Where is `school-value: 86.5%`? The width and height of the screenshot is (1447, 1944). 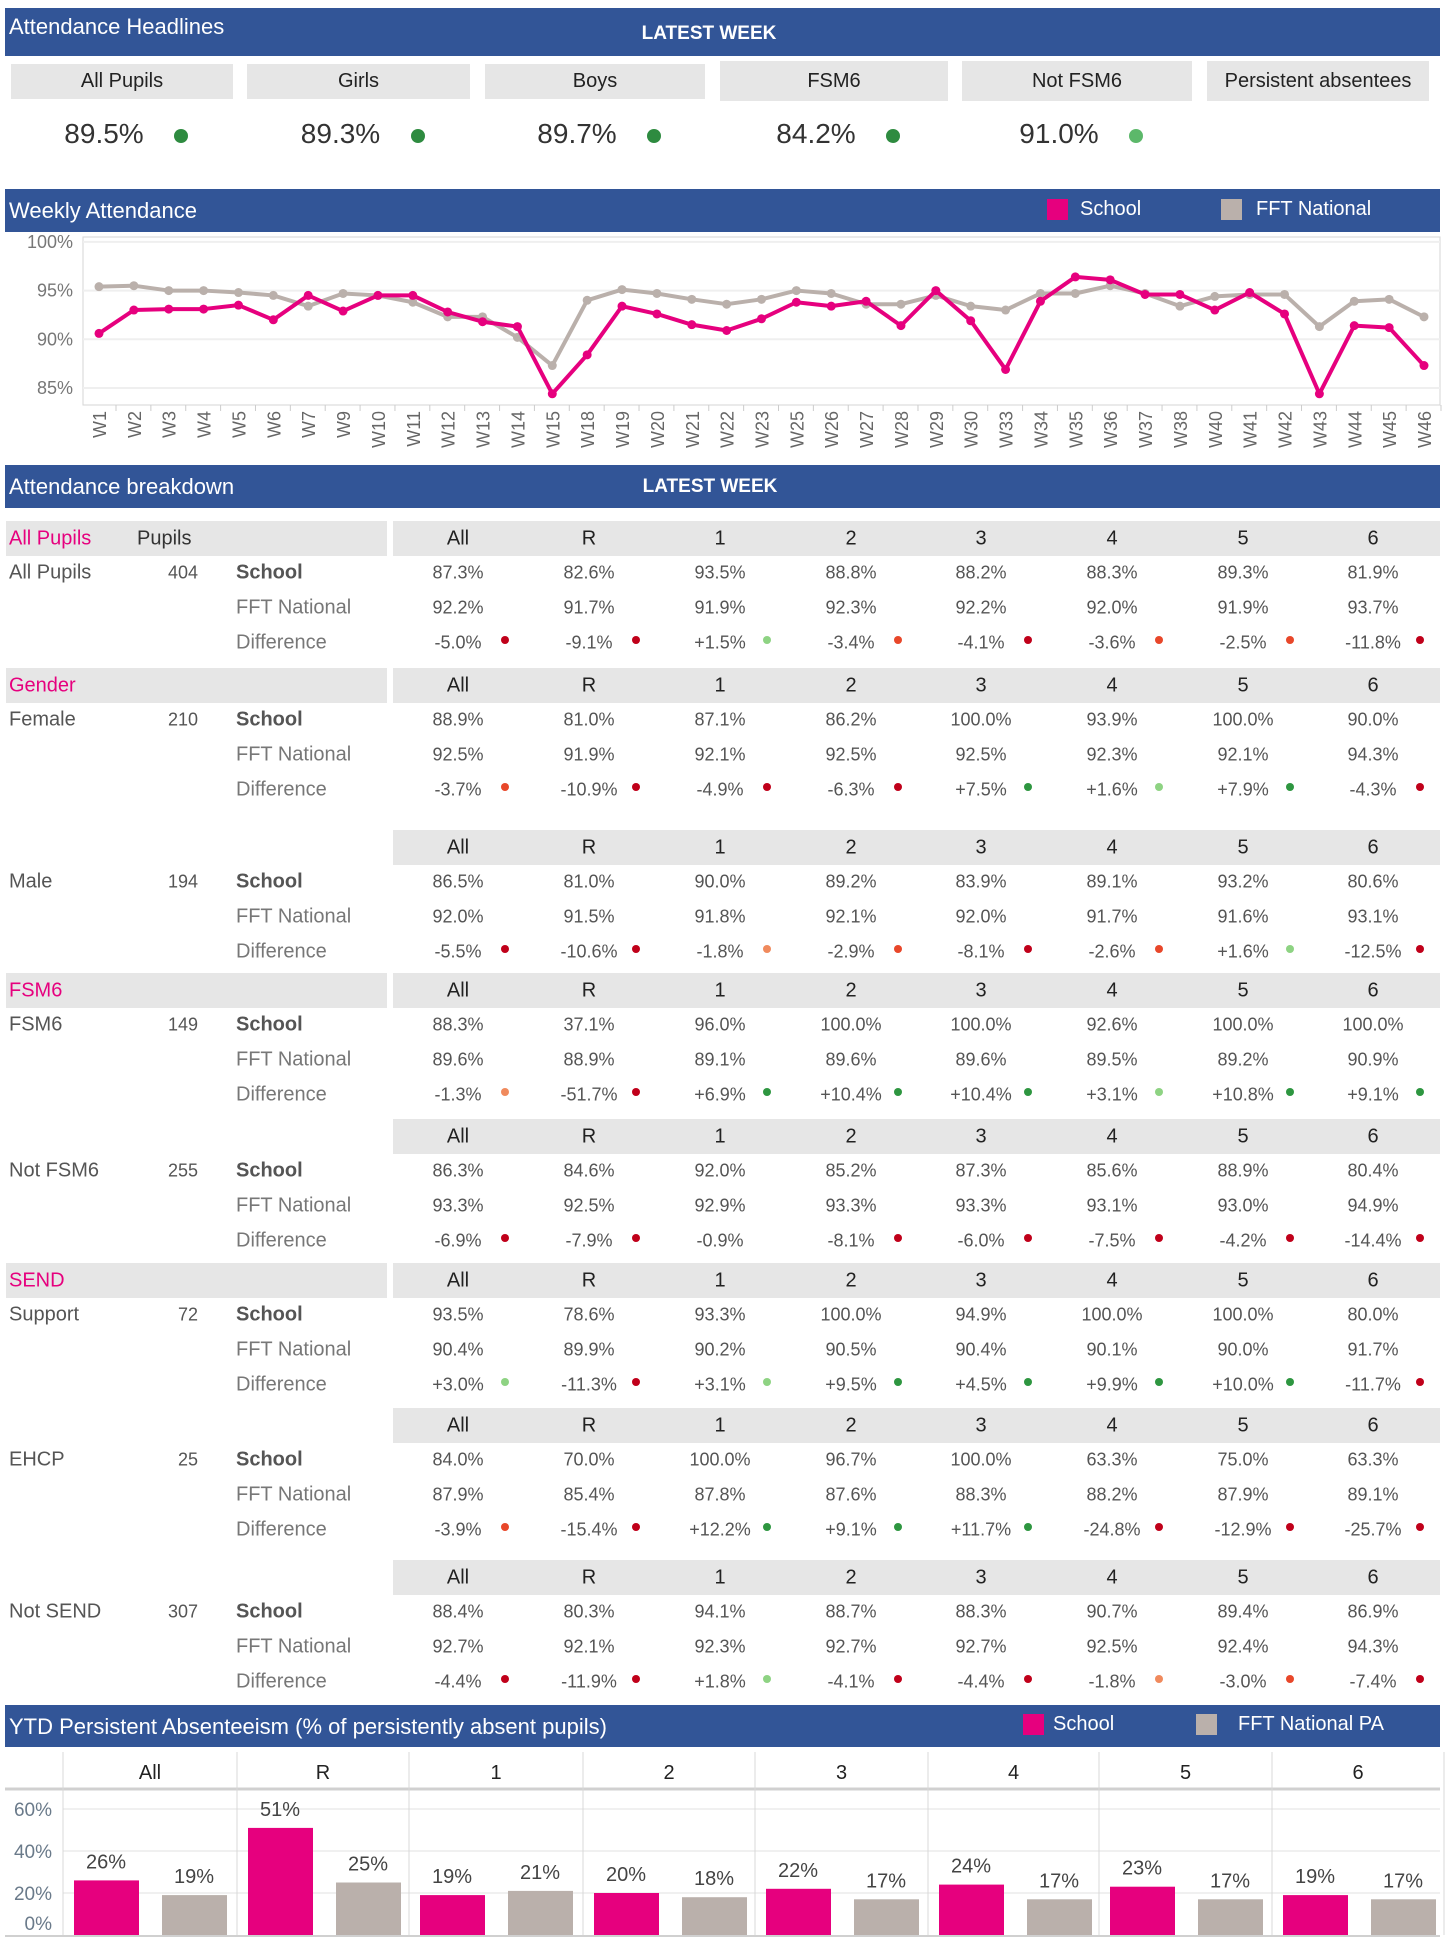
school-value: 86.5% is located at coordinates (458, 881).